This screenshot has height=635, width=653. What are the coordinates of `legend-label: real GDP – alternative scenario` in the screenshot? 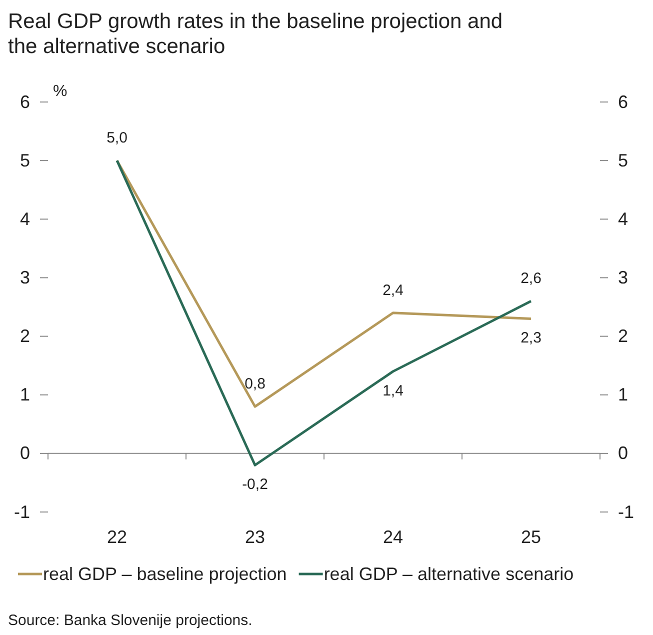 It's located at (449, 574).